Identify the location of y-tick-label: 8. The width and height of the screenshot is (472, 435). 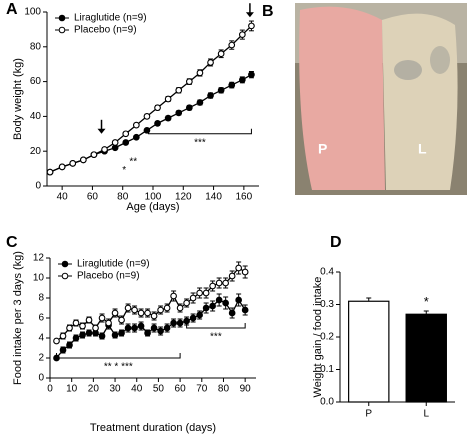
(41, 298).